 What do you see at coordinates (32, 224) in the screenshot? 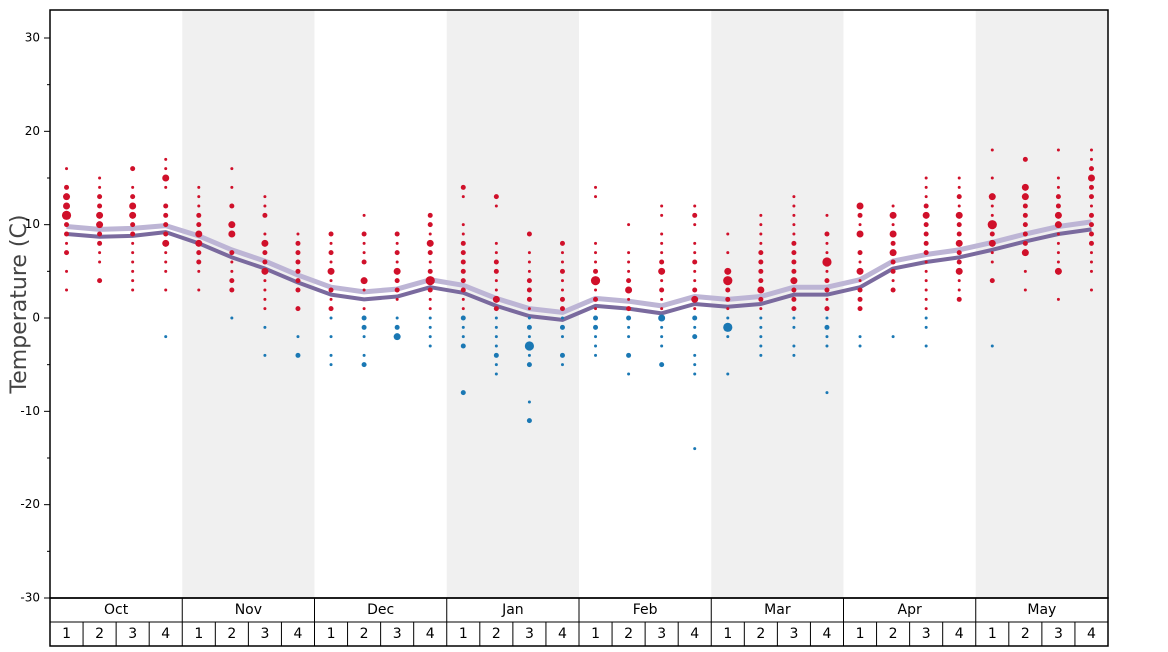
I see `y-tick-label: 10` at bounding box center [32, 224].